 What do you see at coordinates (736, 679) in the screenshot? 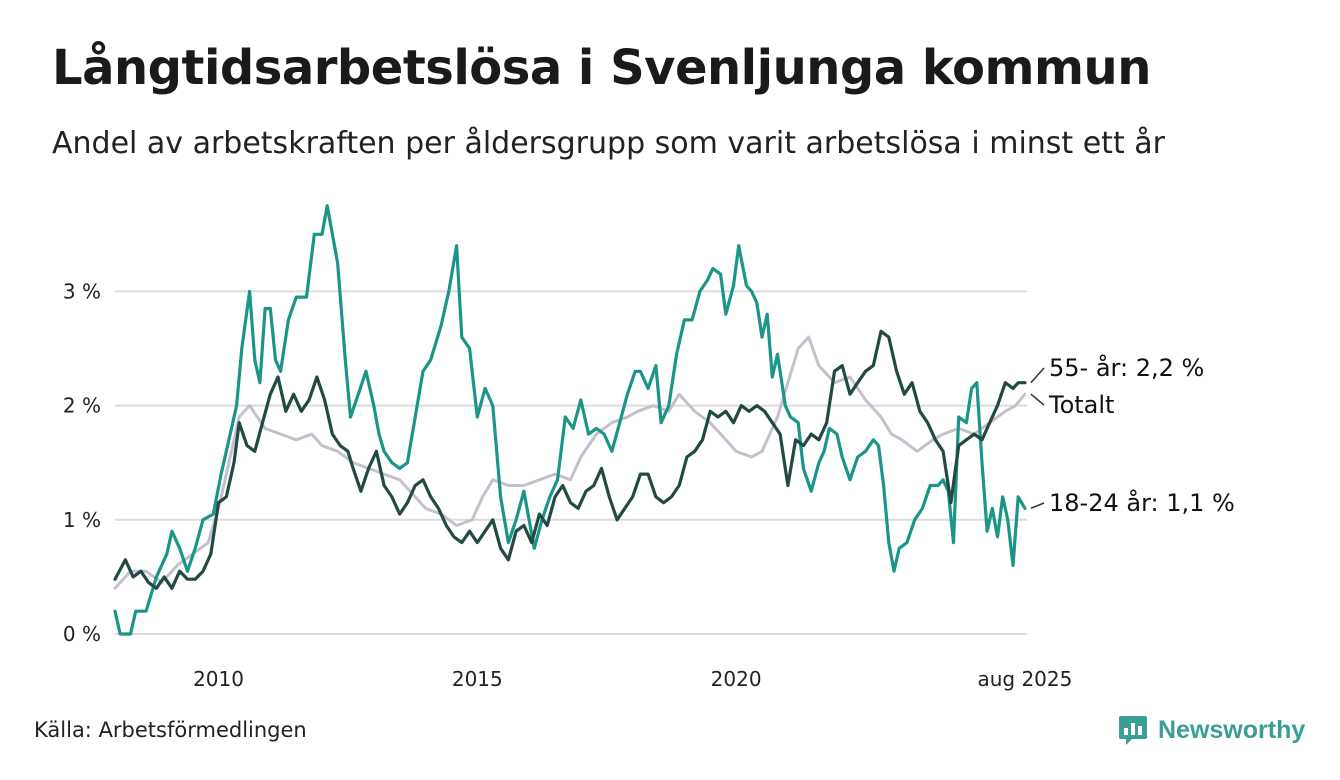
I see `x-tick-label: 2020` at bounding box center [736, 679].